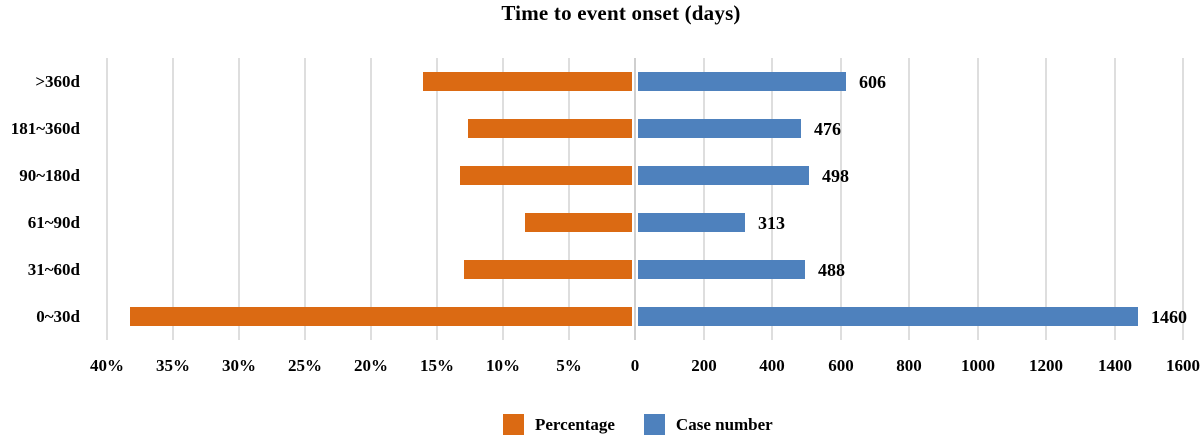  What do you see at coordinates (638, 424) in the screenshot?
I see `legend: Percentage Case number` at bounding box center [638, 424].